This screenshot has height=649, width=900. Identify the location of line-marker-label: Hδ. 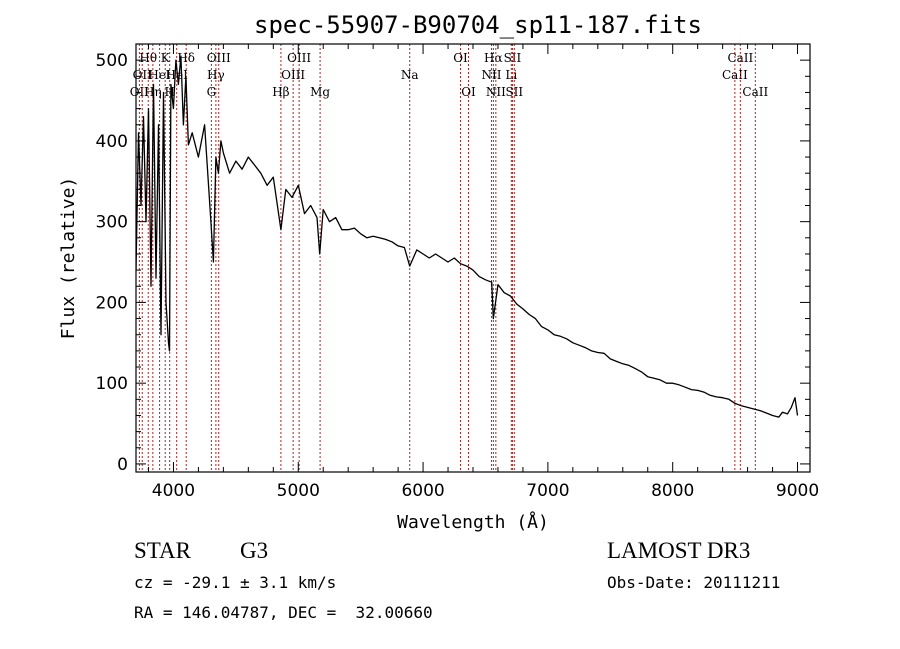
(186, 58).